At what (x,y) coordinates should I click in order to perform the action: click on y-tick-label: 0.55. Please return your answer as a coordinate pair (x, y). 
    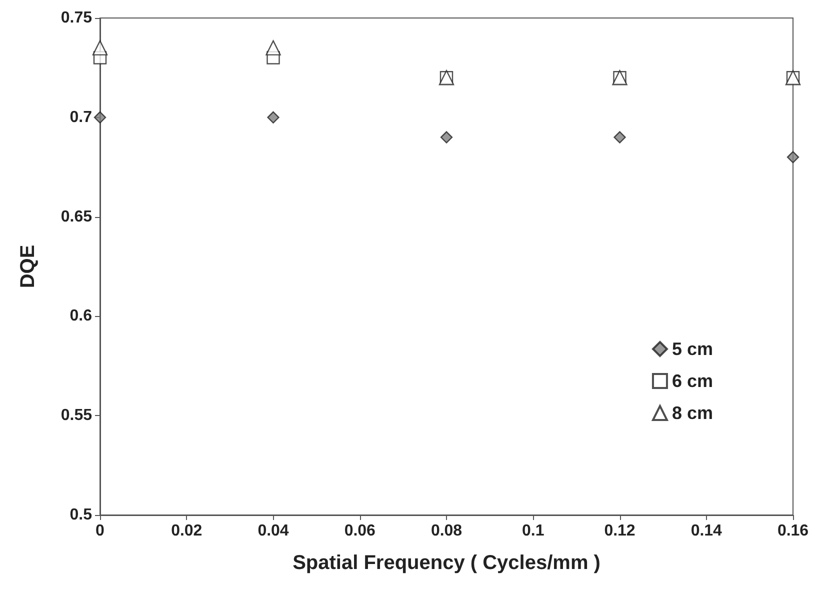
    Looking at the image, I should click on (76, 415).